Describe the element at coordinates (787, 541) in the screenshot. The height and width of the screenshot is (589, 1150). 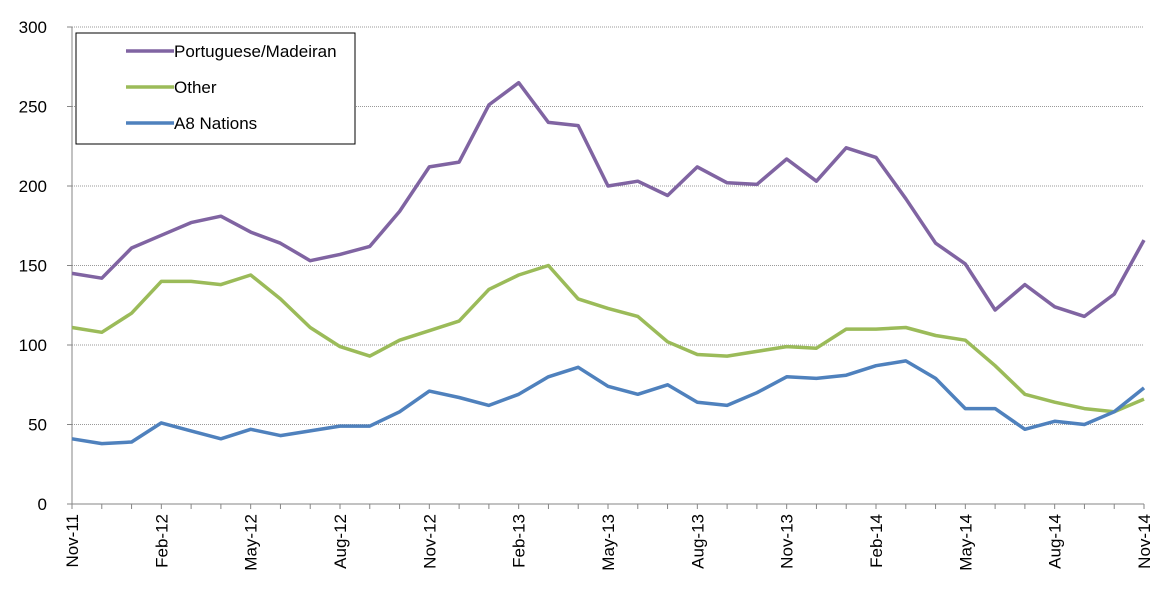
I see `x-tick-label: Nov-13` at that location.